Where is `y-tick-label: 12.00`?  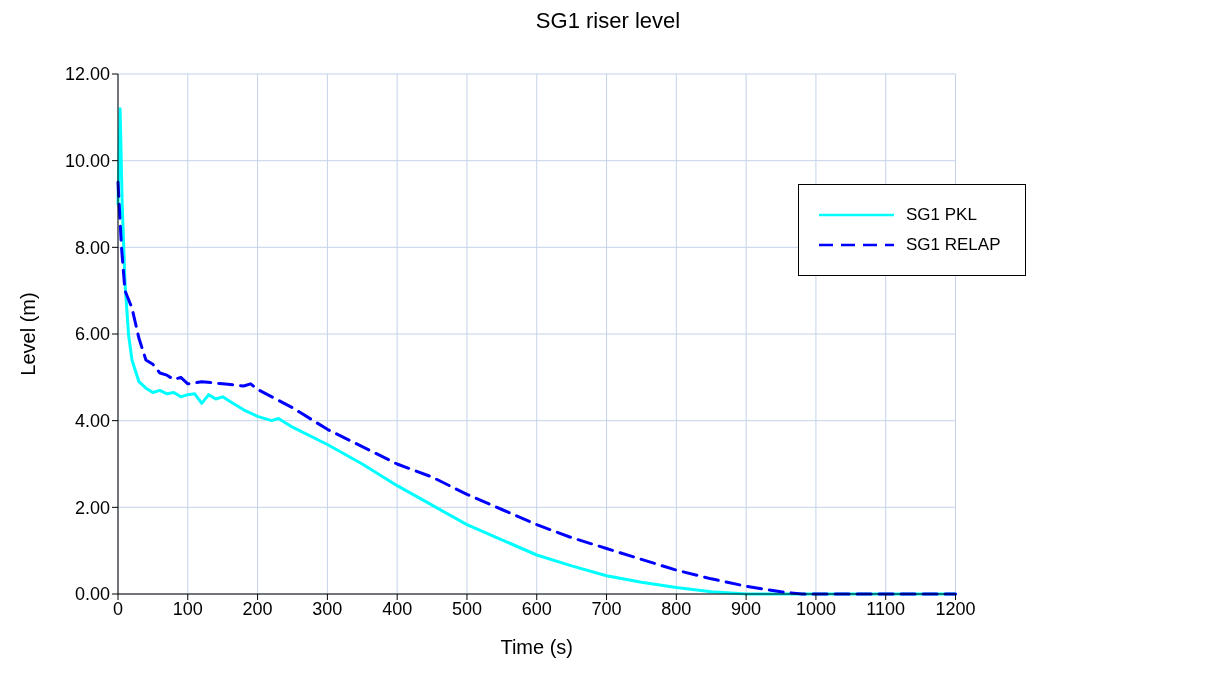 y-tick-label: 12.00 is located at coordinates (87, 74).